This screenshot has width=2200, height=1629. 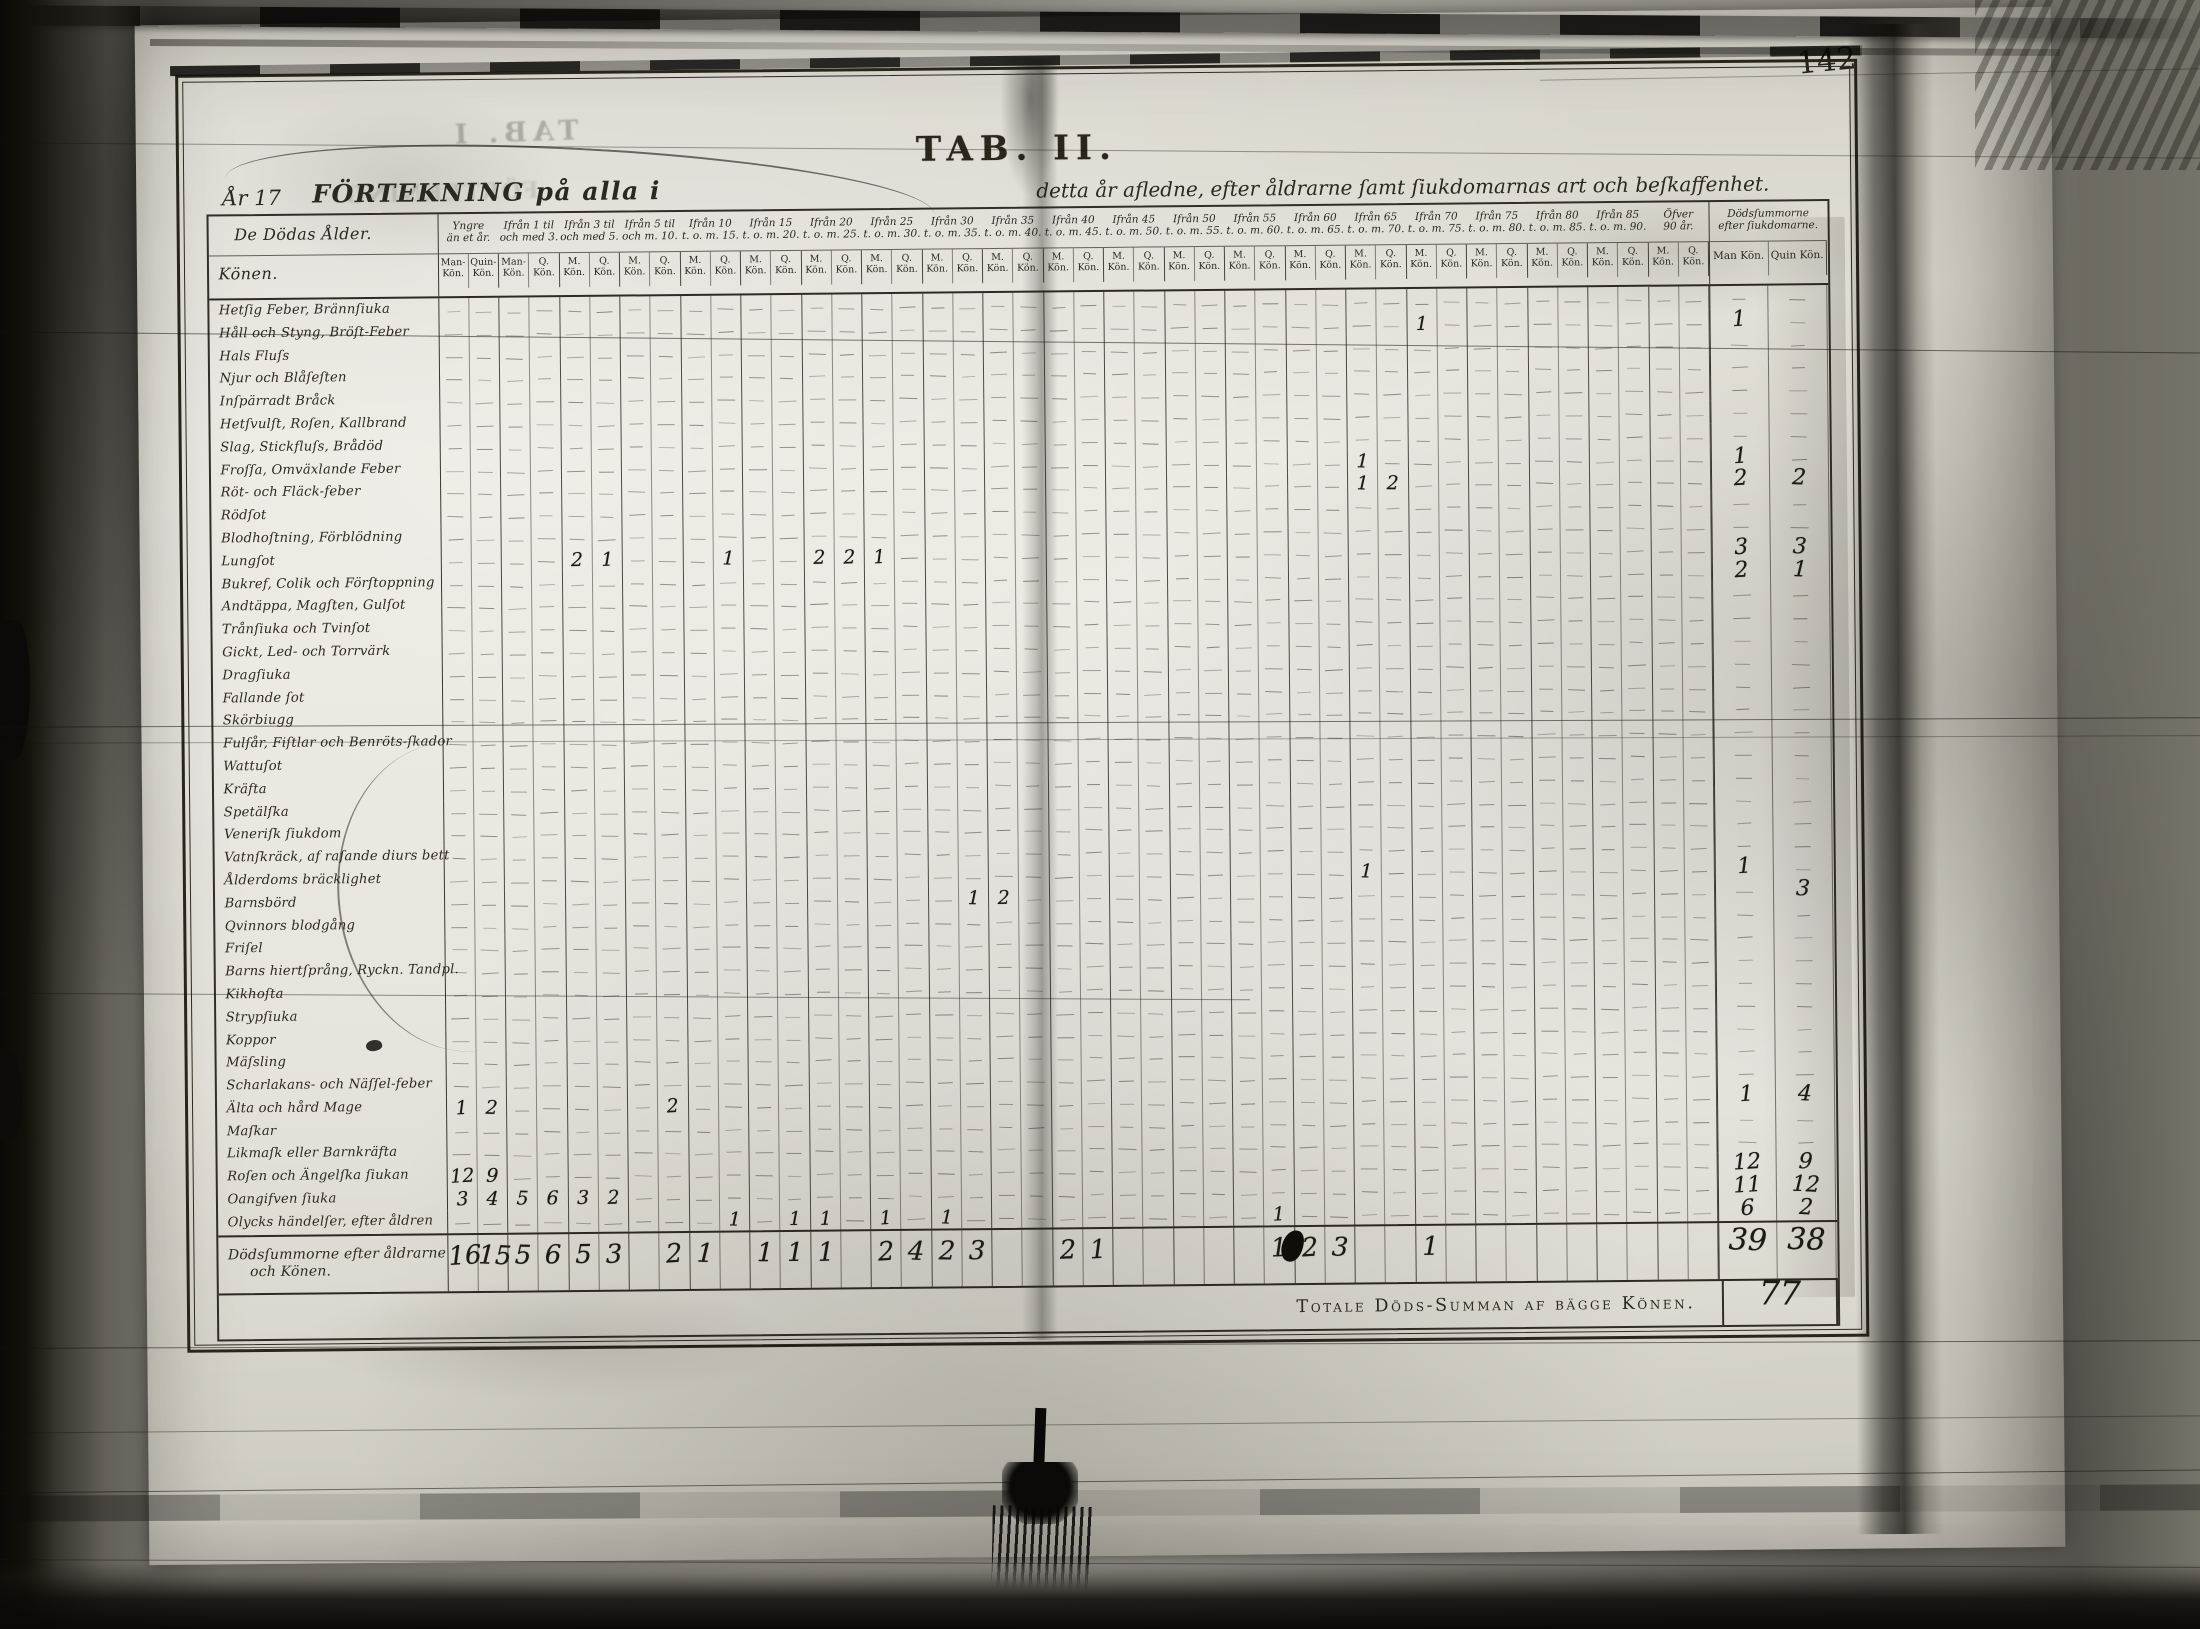 What do you see at coordinates (492, 1175) in the screenshot?
I see `grid-cell: 9` at bounding box center [492, 1175].